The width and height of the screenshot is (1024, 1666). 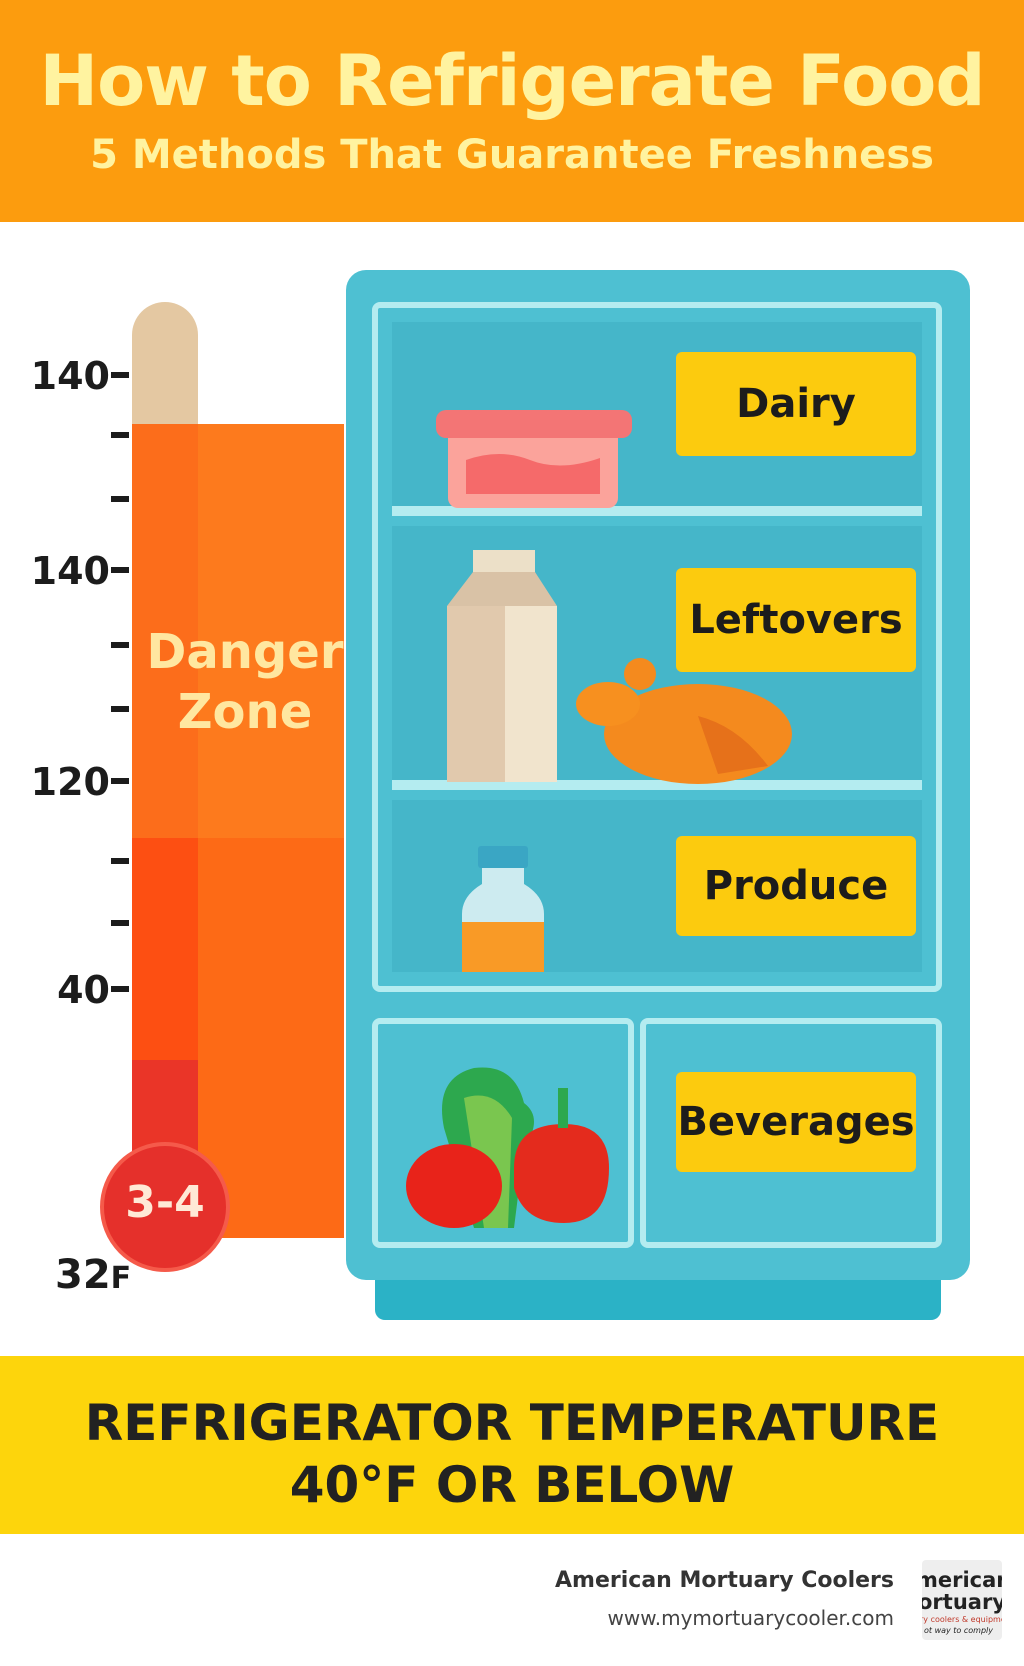 I want to click on danger-zone-band-upper, so click(x=271, y=631).